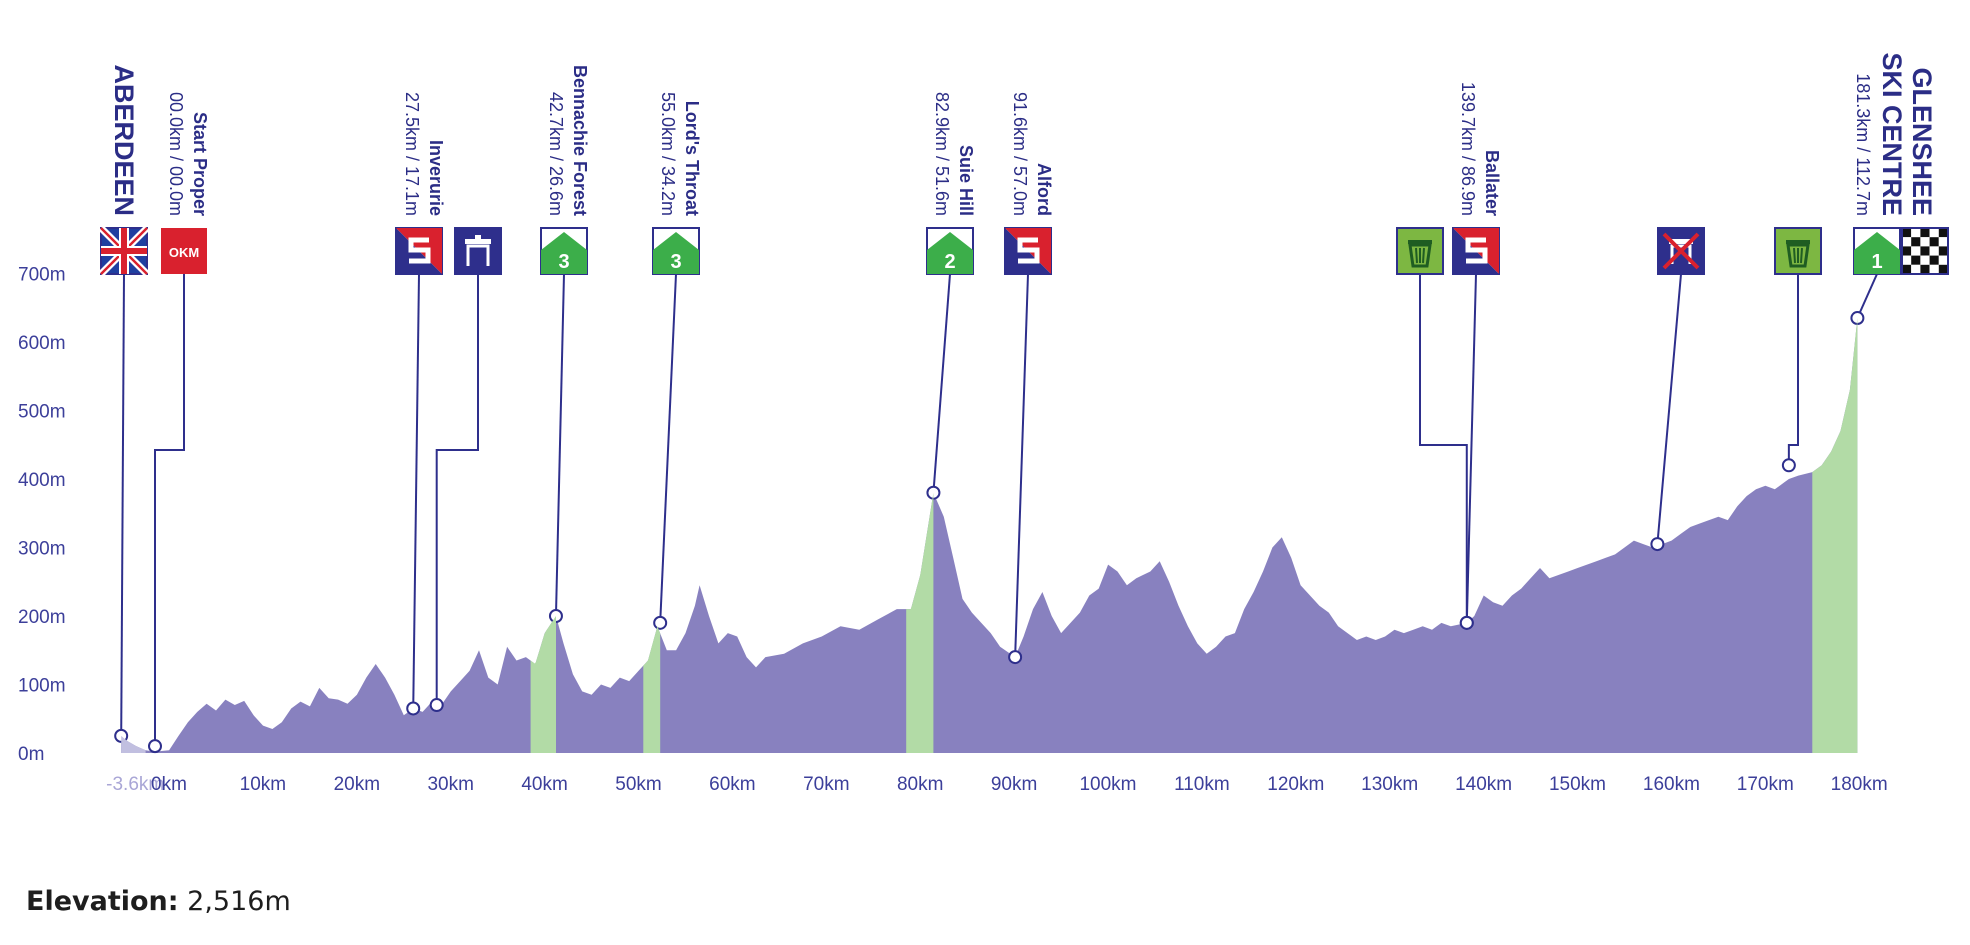  I want to click on place-distance: 181.3km / 112.7m, so click(1863, 144).